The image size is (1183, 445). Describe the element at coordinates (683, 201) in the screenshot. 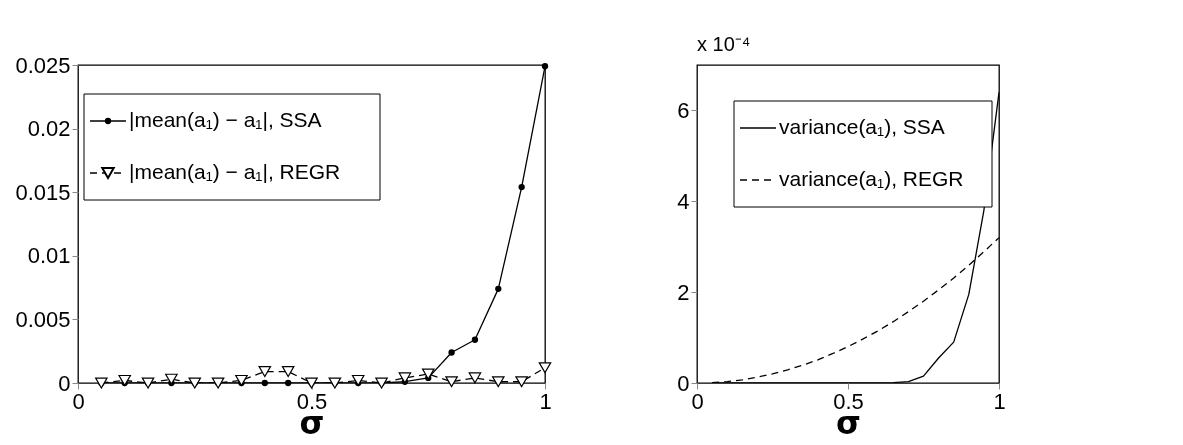

I see `y-tick-label: 4` at that location.